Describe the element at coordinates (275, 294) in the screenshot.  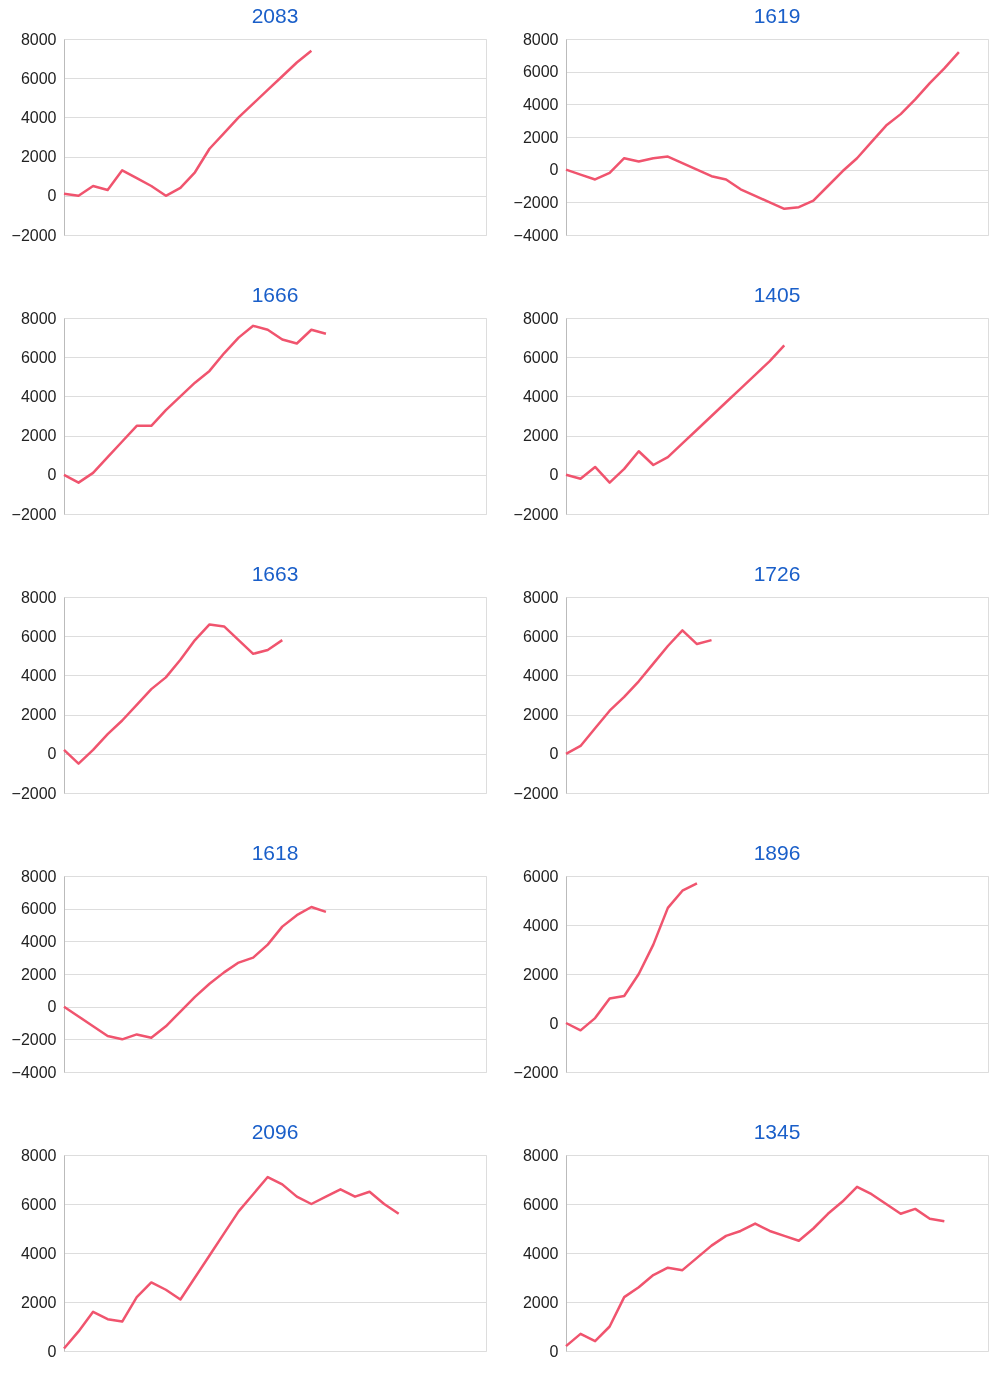
I see `chart-title: 1666` at that location.